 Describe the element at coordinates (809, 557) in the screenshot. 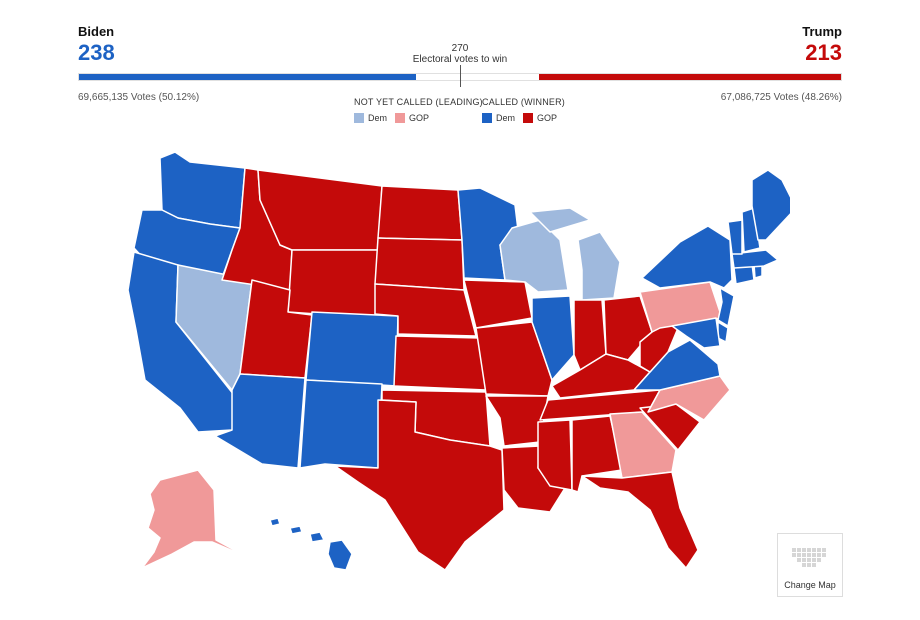

I see `map-grid-icon` at that location.